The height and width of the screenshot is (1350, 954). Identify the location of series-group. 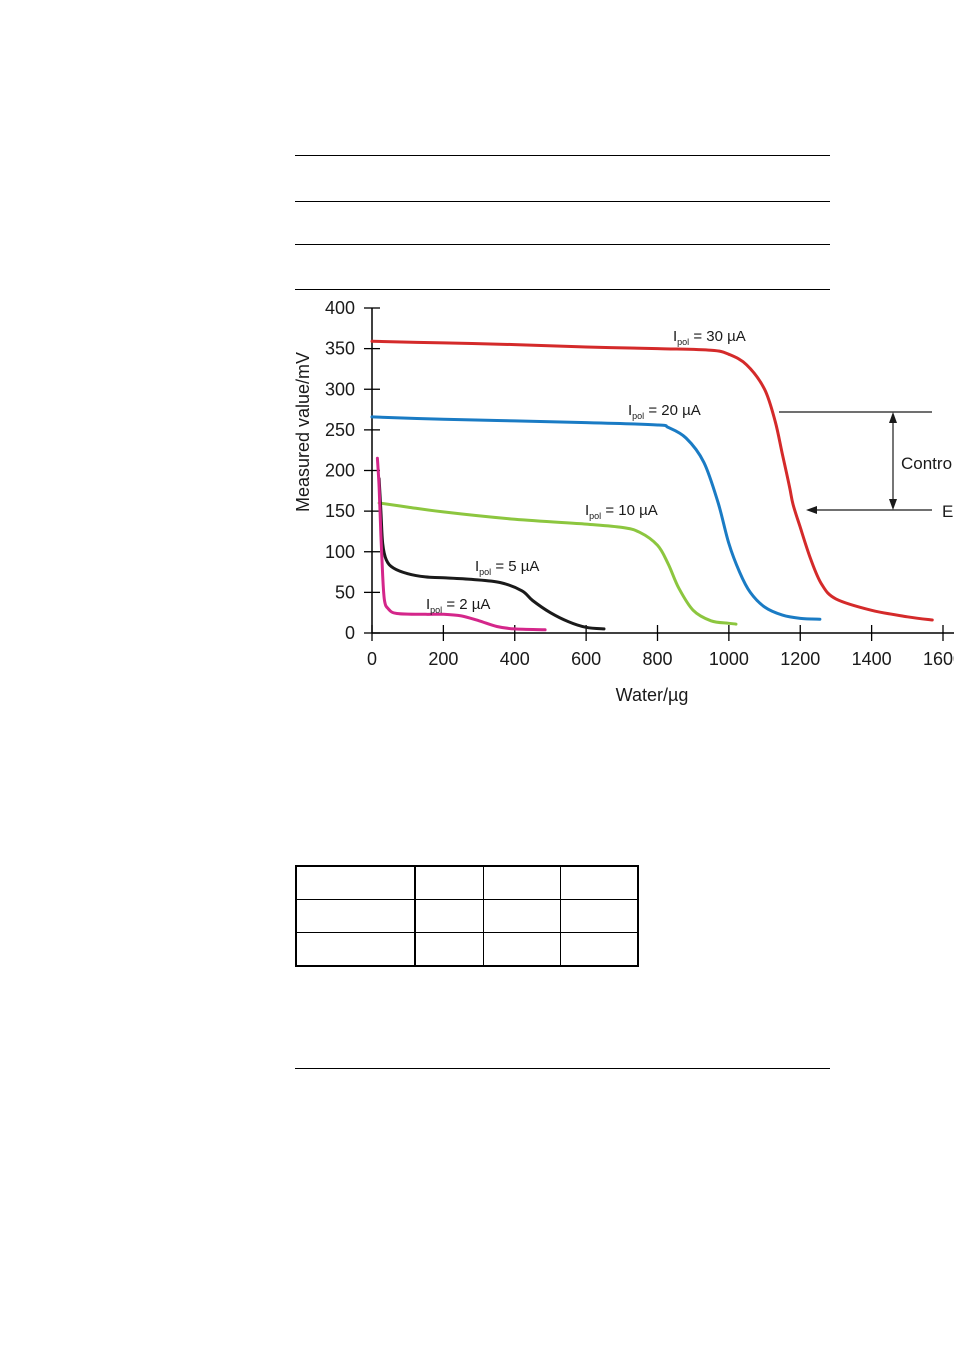
(652, 485).